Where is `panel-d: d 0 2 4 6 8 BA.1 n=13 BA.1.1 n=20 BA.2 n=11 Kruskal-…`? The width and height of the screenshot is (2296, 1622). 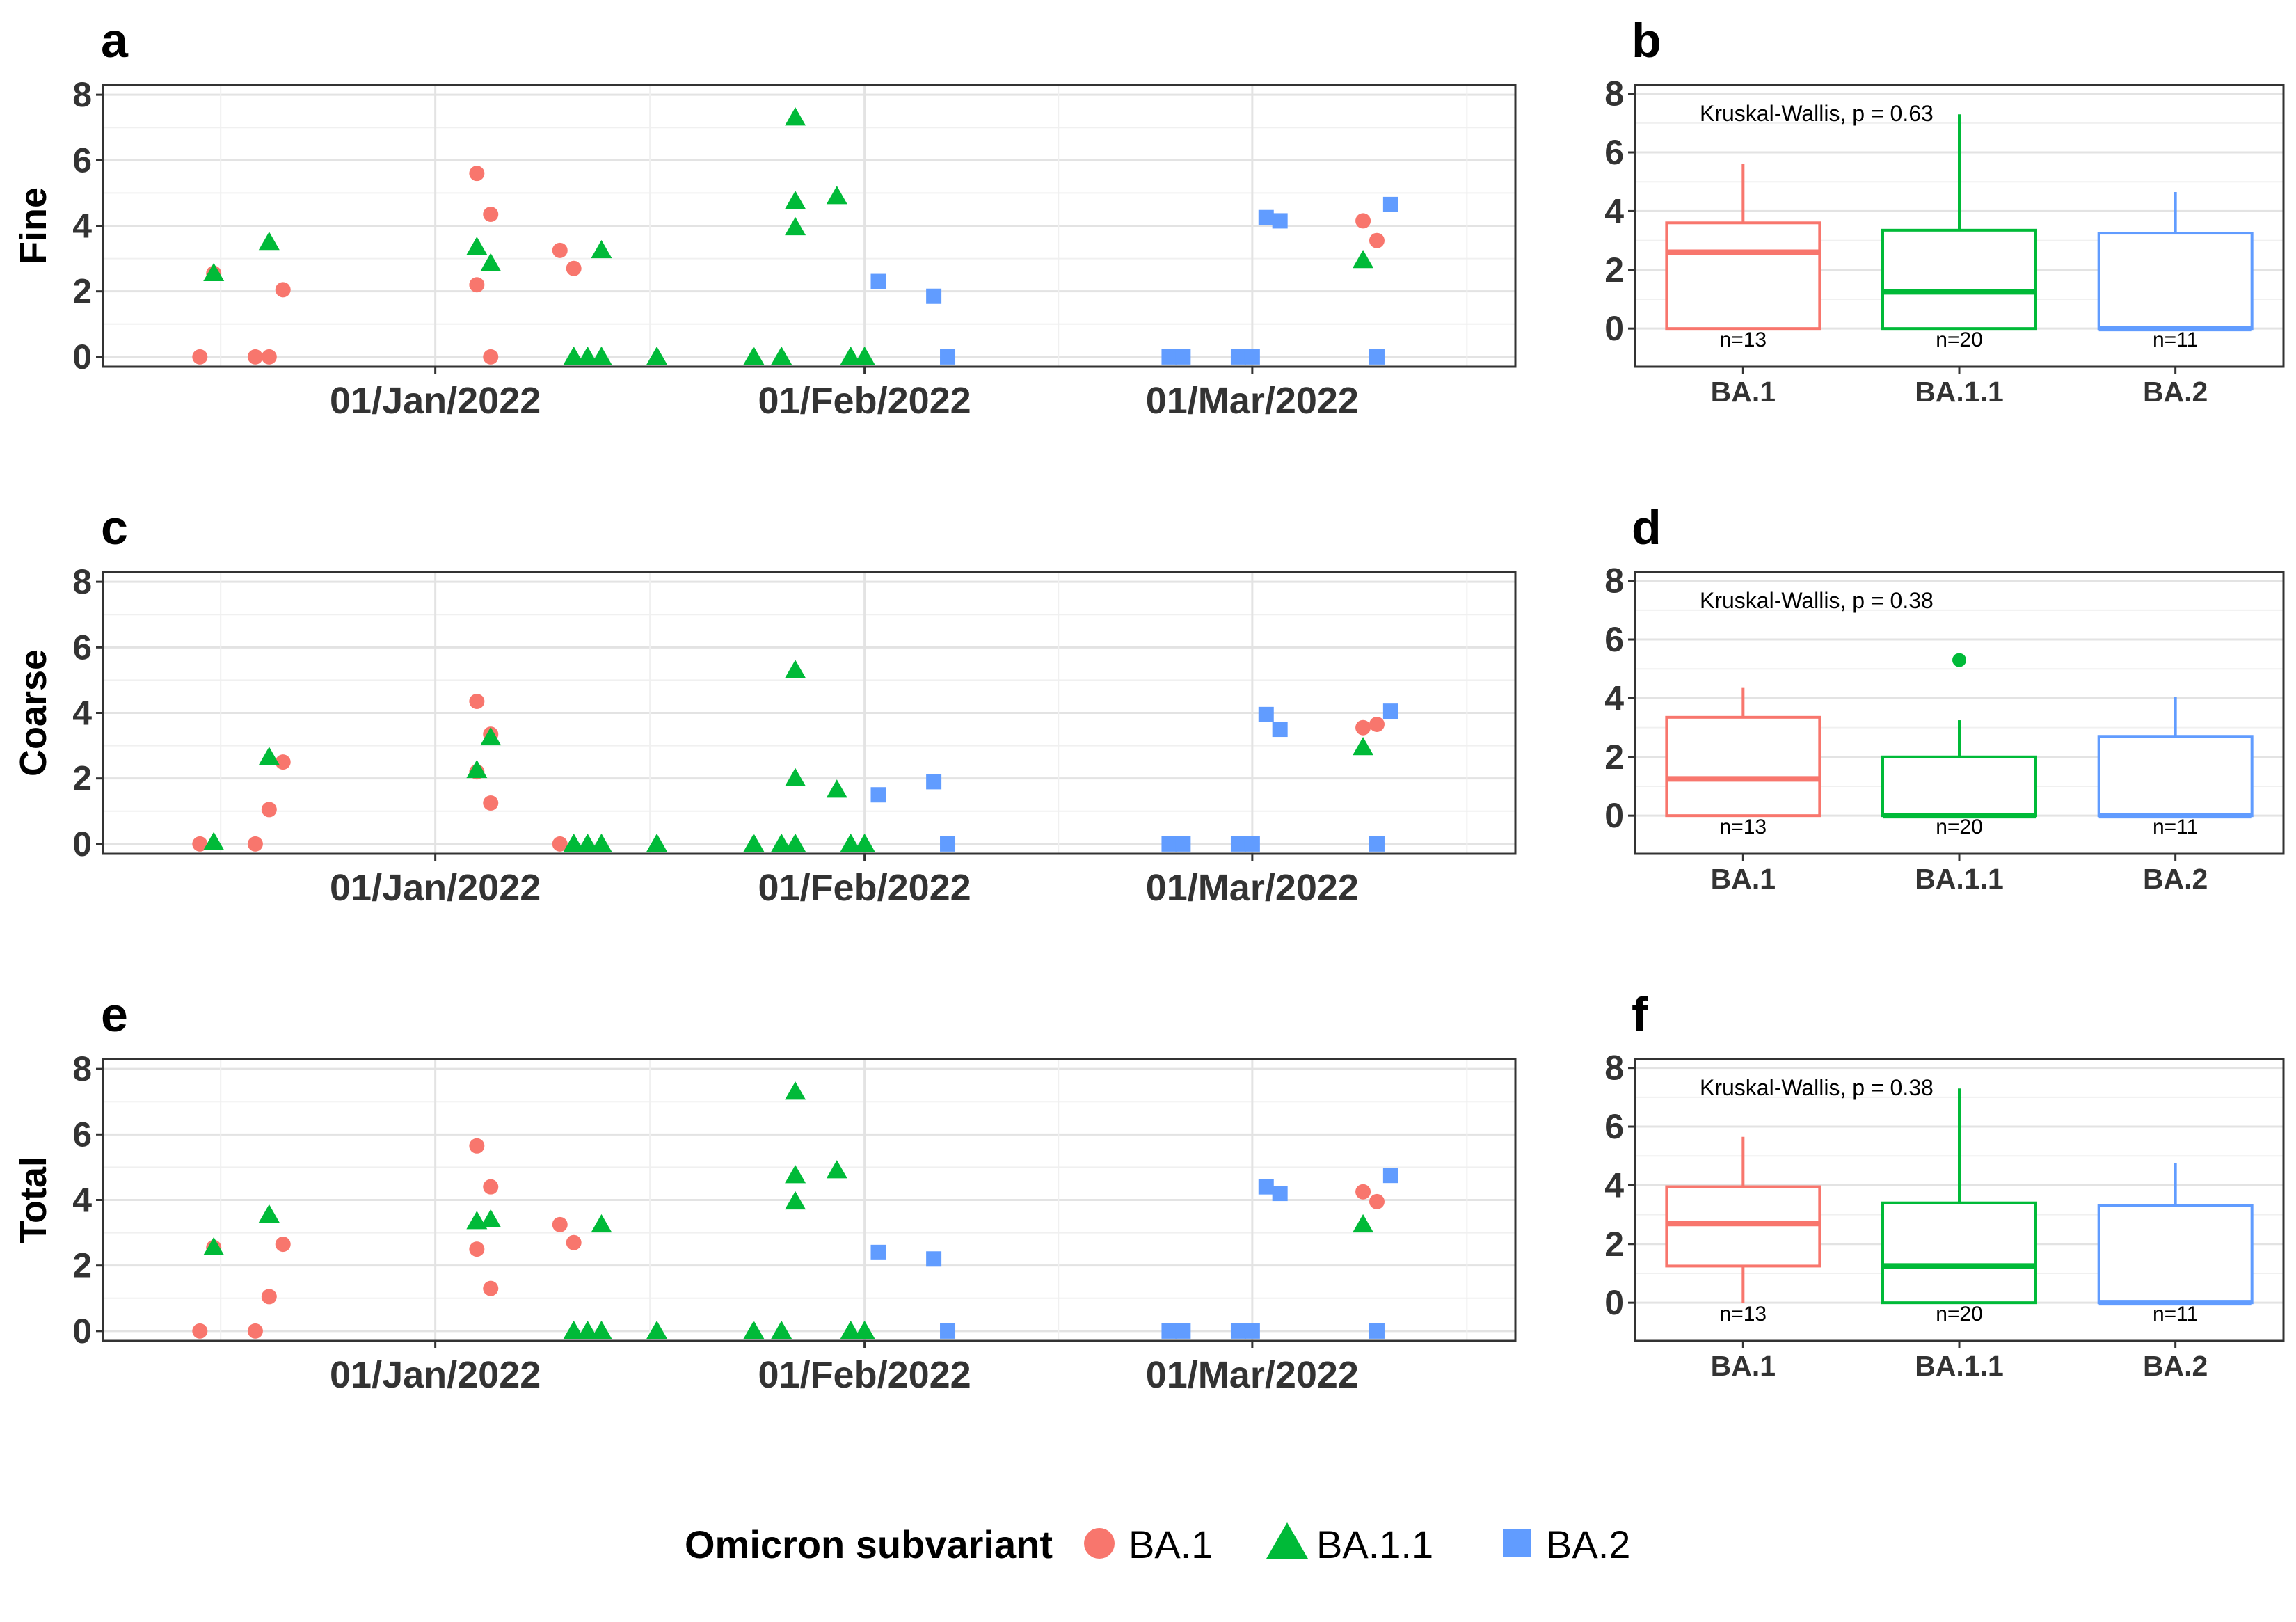 panel-d: d 0 2 4 6 8 BA.1 n=13 BA.1.1 n=20 BA.2 n=11 Kruskal-… is located at coordinates (1945, 697).